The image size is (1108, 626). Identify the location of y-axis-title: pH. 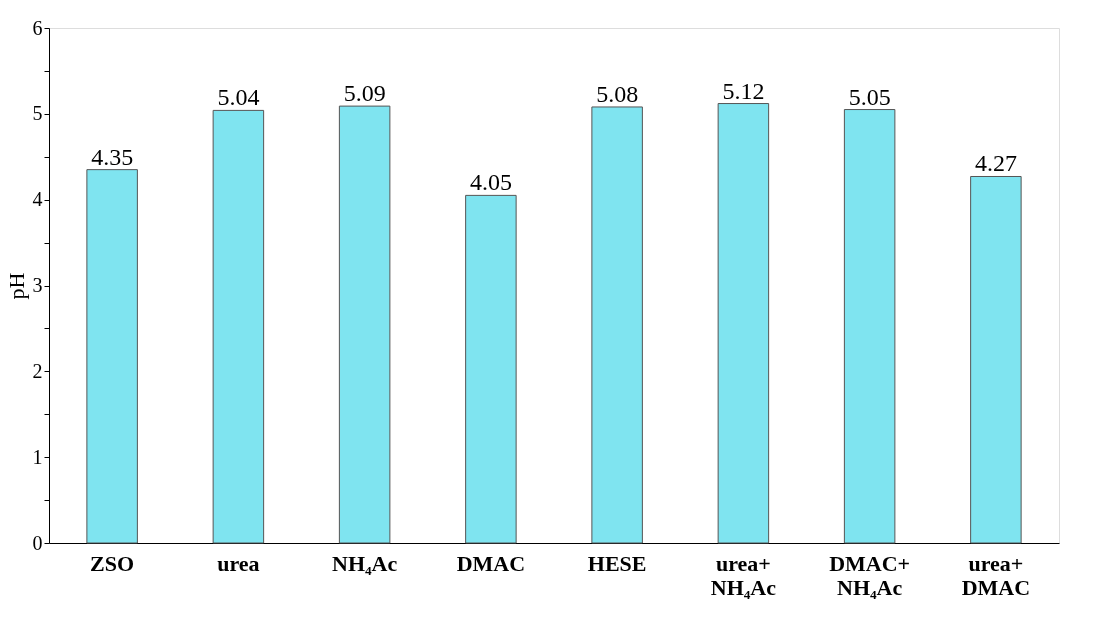
(16, 286).